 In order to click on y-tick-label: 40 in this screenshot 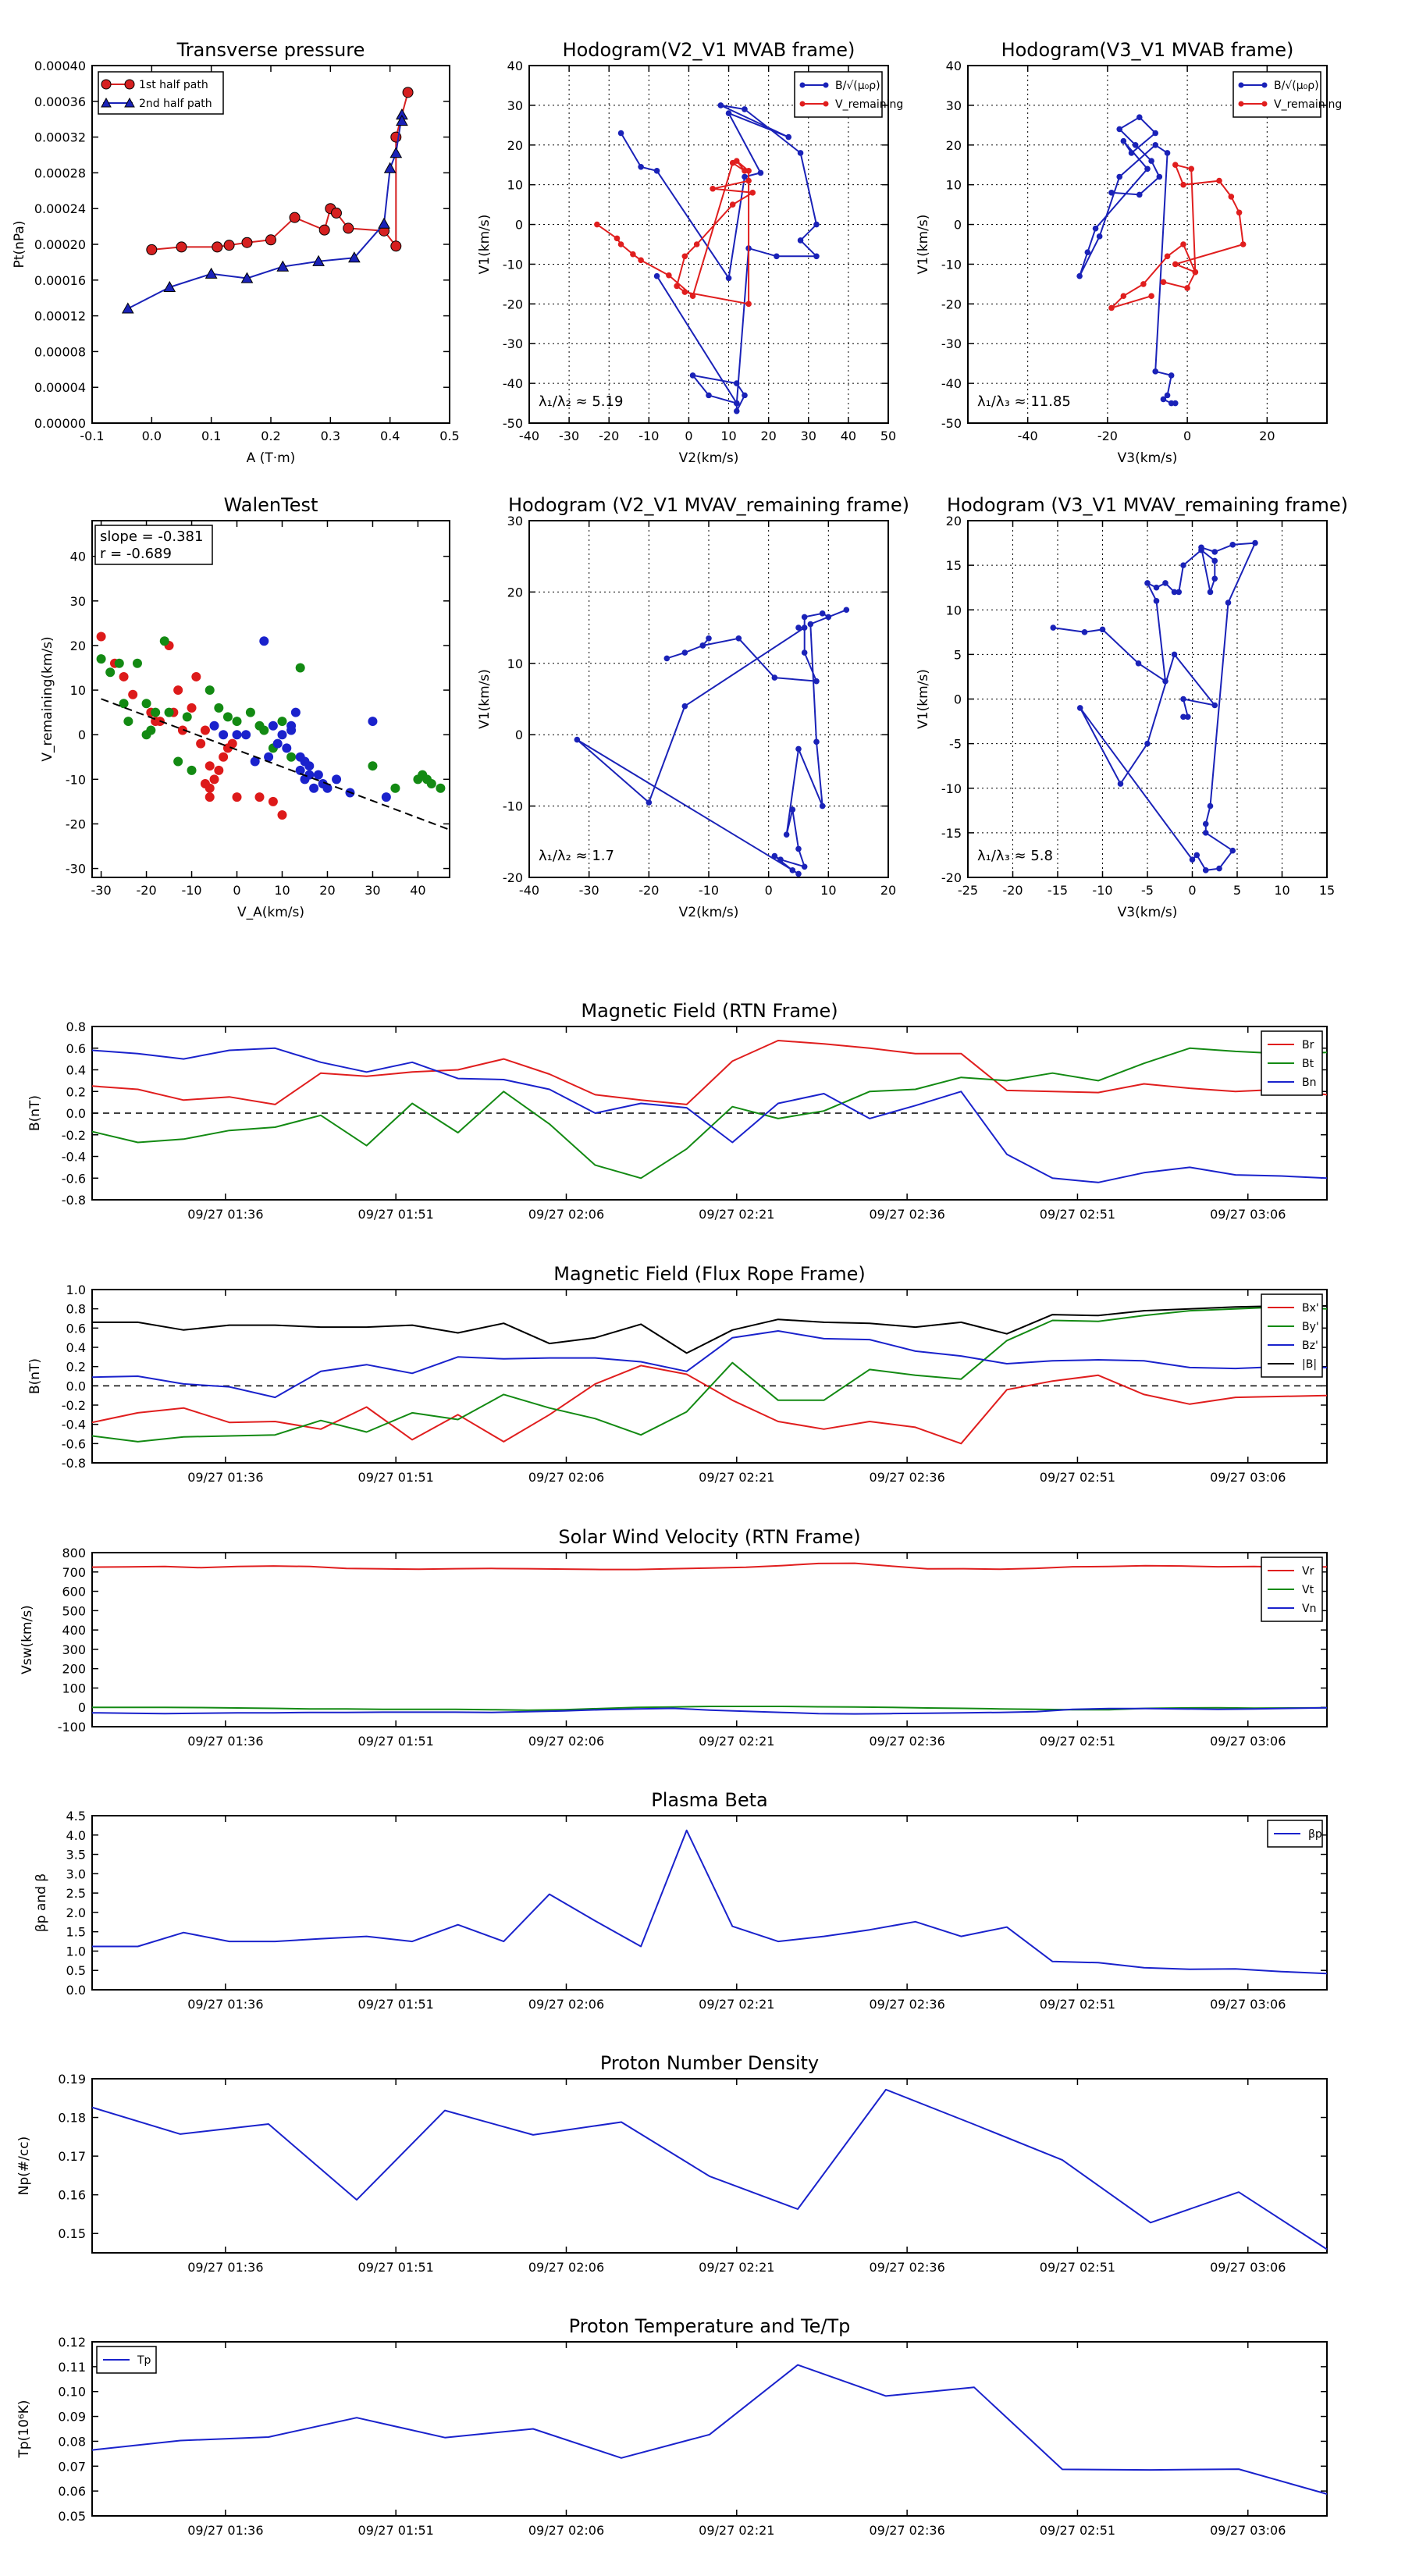, I will do `click(78, 557)`.